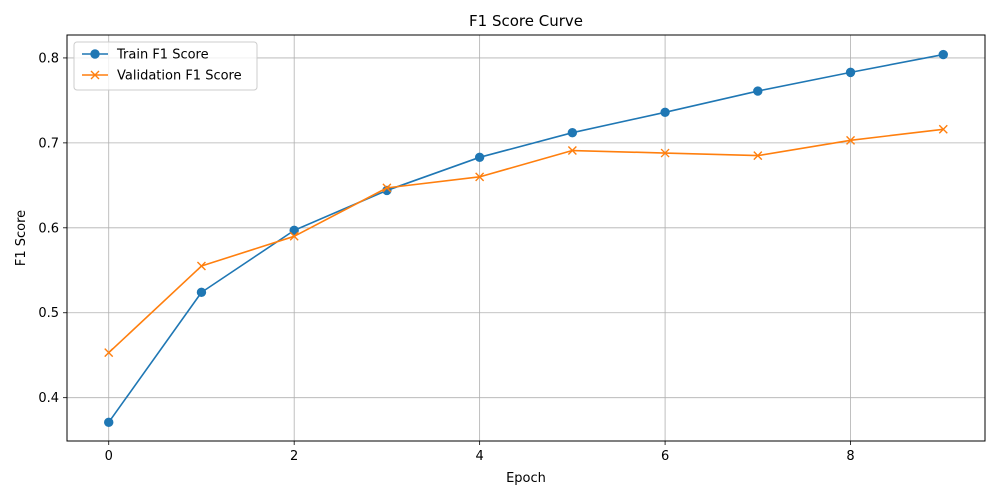  I want to click on legend: Train F1 Score Validation F1 Score, so click(165, 66).